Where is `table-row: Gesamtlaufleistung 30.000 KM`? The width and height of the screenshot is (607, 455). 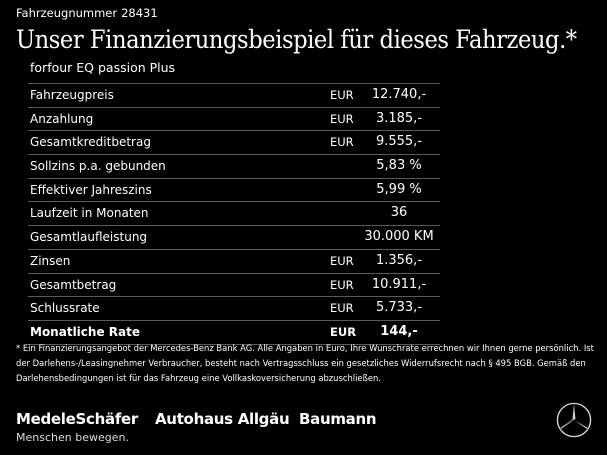
table-row: Gesamtlaufleistung 30.000 KM is located at coordinates (234, 238).